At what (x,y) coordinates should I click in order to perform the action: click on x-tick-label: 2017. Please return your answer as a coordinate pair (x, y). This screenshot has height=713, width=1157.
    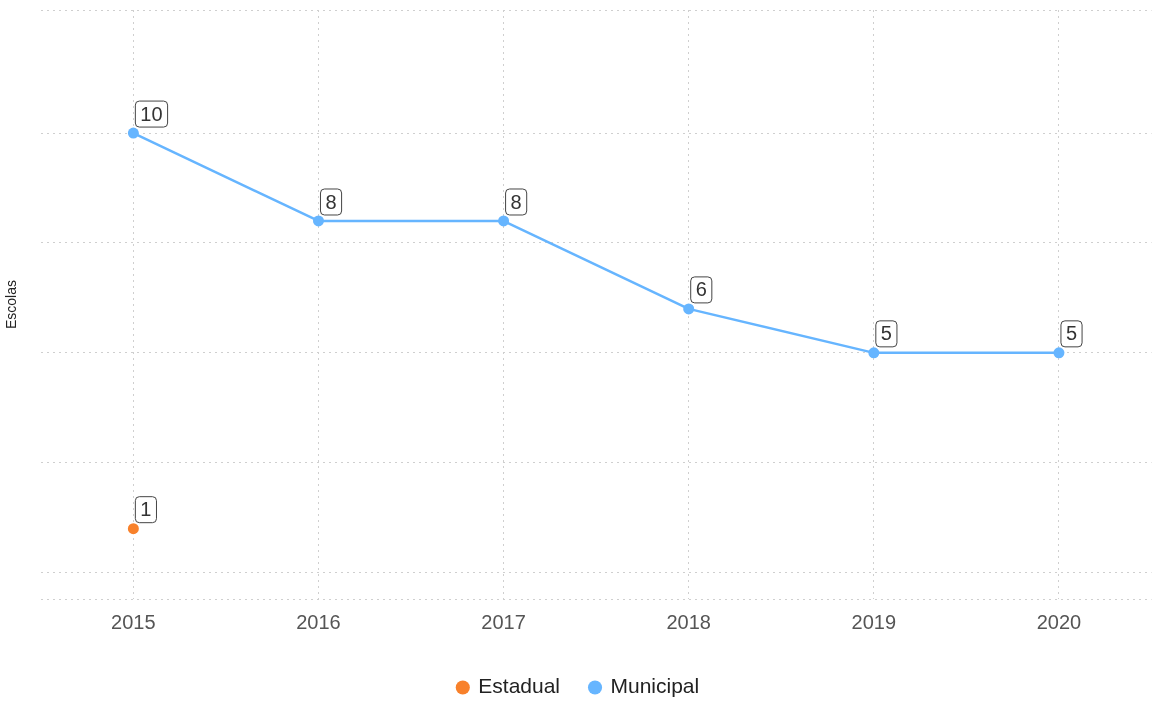
    Looking at the image, I should click on (503, 621).